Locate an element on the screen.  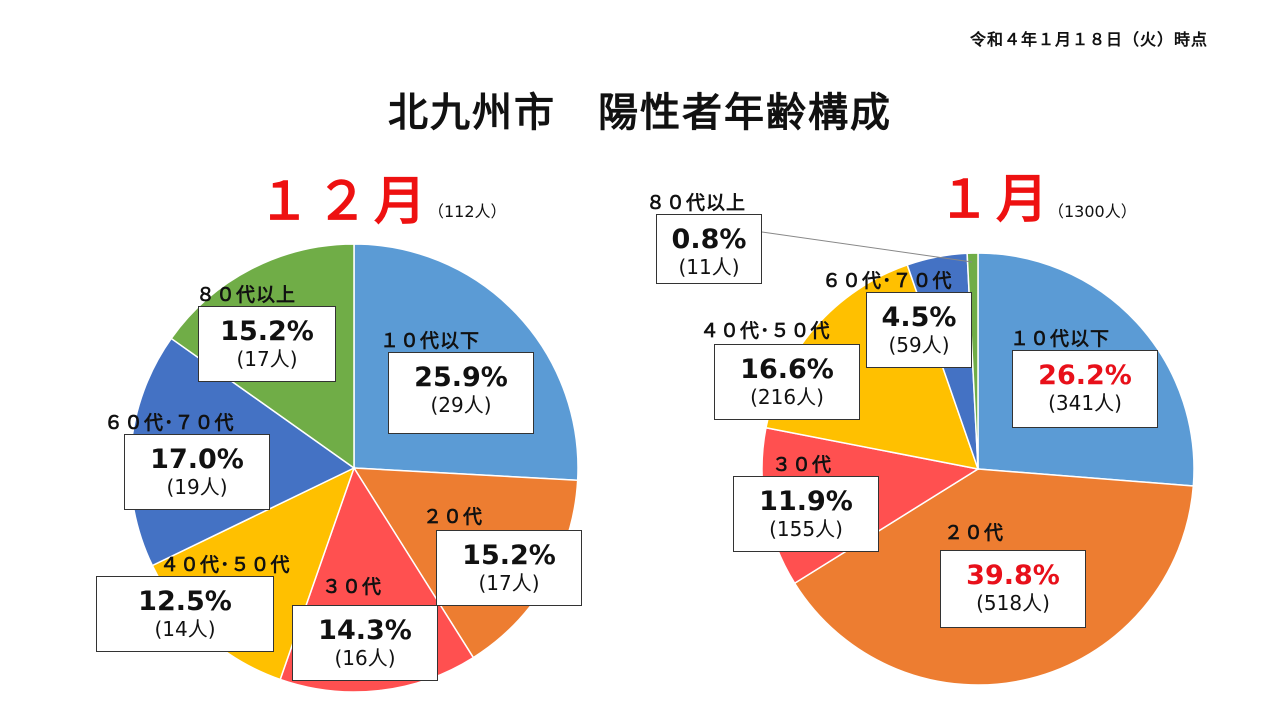
slice-percent: 16.6% is located at coordinates (787, 369).